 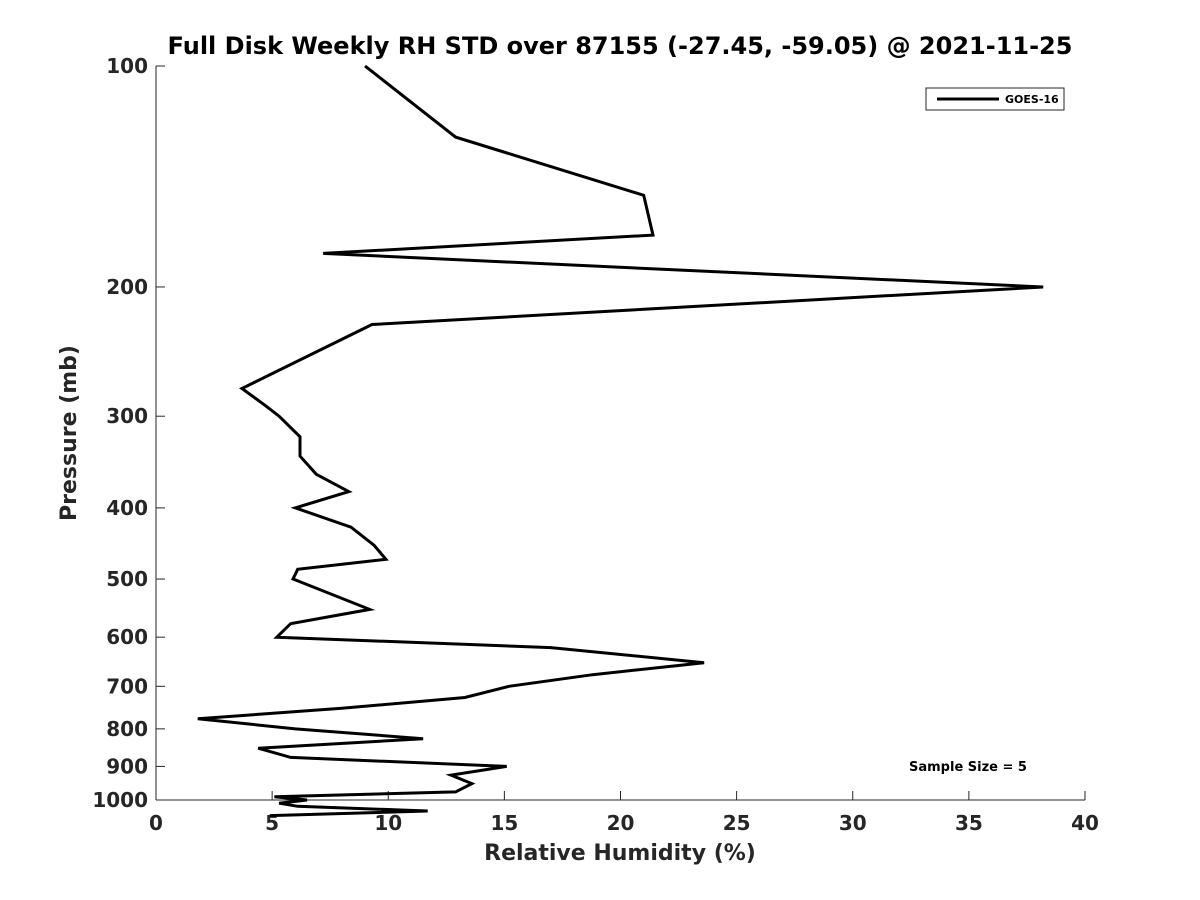 What do you see at coordinates (388, 823) in the screenshot?
I see `x-tick-label: 10` at bounding box center [388, 823].